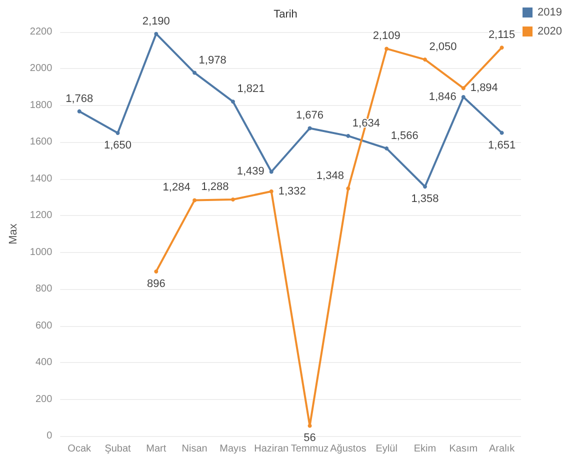  Describe the element at coordinates (271, 449) in the screenshot. I see `x-tick-label: Haziran` at that location.